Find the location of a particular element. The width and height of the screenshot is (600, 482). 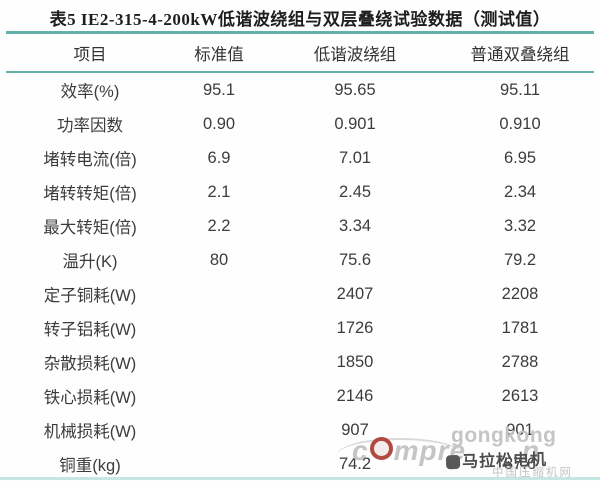

row-value: 95.1 is located at coordinates (219, 89).